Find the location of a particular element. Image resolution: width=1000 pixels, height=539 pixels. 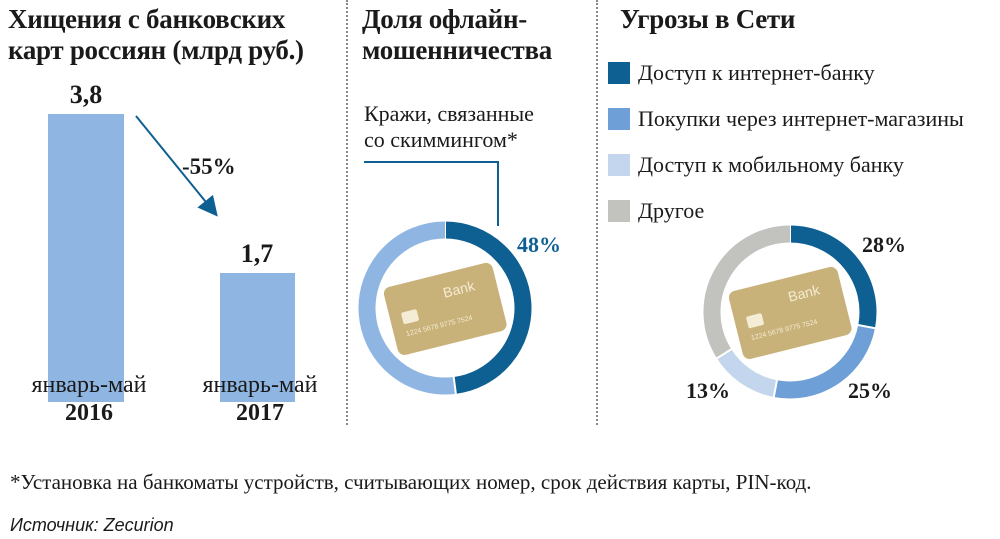

bar-2016 is located at coordinates (86, 258).